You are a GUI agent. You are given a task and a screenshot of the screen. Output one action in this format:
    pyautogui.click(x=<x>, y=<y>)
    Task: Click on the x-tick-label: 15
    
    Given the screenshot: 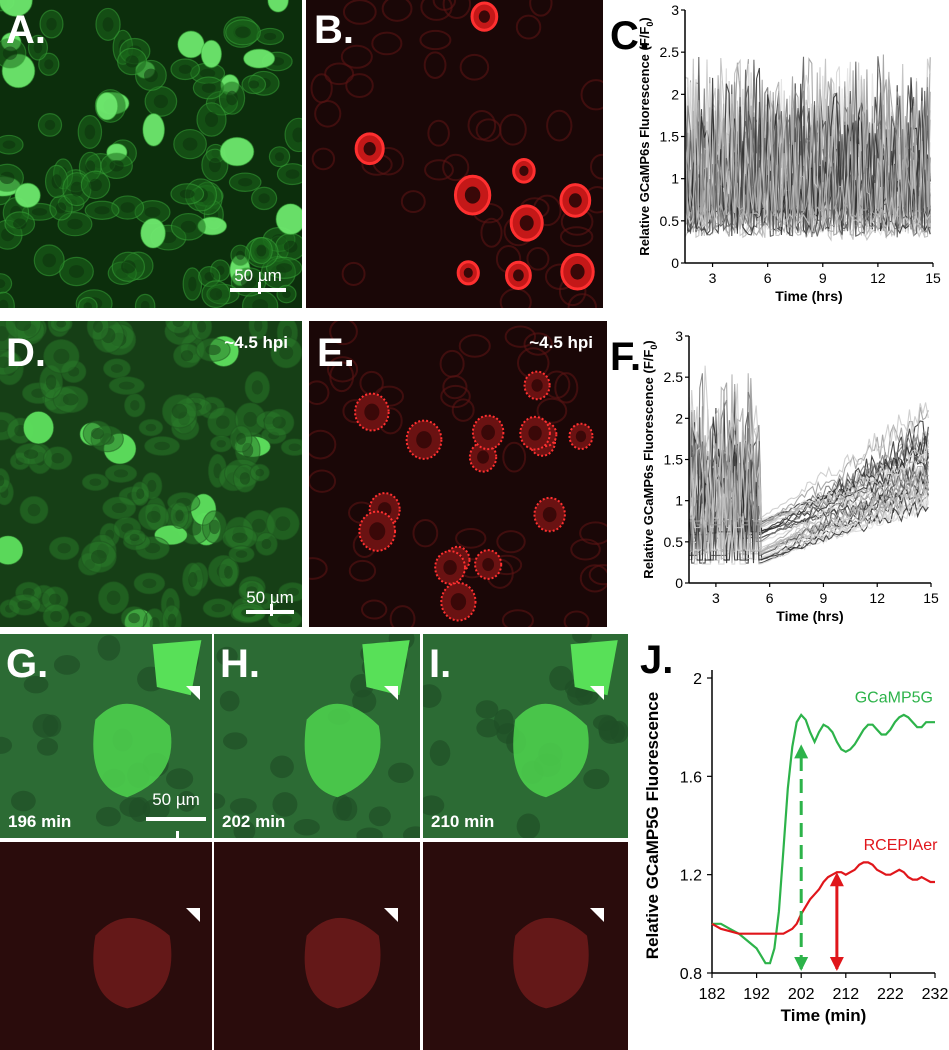 What is the action you would take?
    pyautogui.click(x=933, y=278)
    